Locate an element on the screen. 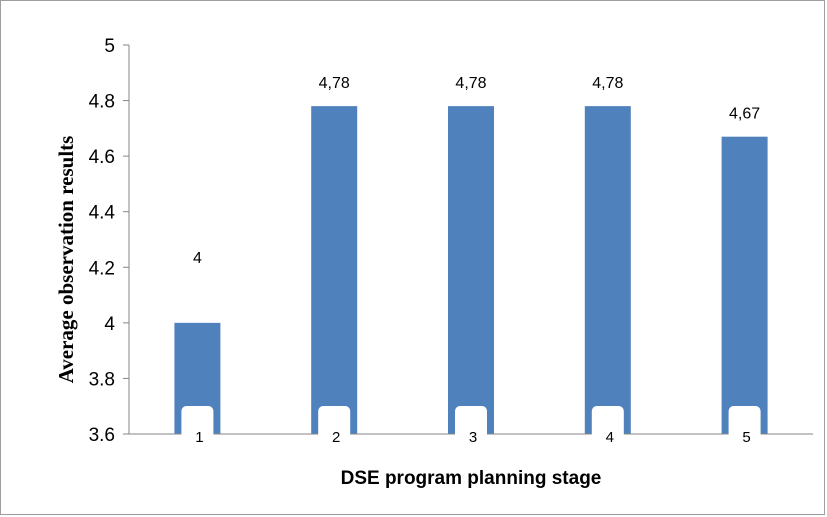  x-axis-title: DSE program planning stage is located at coordinates (471, 478).